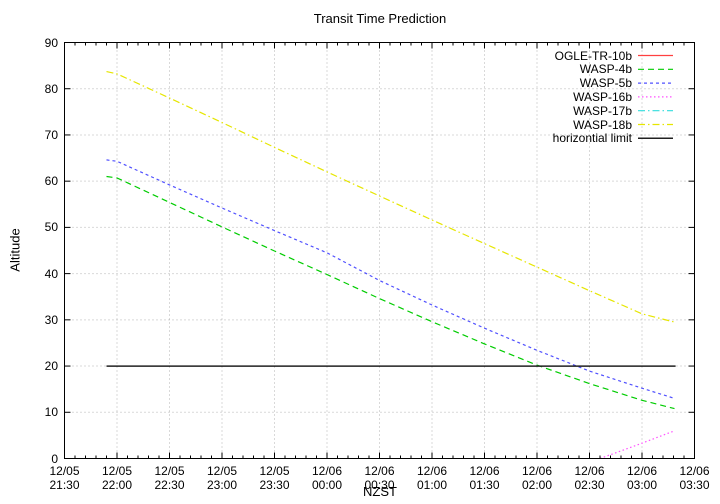  What do you see at coordinates (602, 124) in the screenshot?
I see `legend-label: WASP-18b` at bounding box center [602, 124].